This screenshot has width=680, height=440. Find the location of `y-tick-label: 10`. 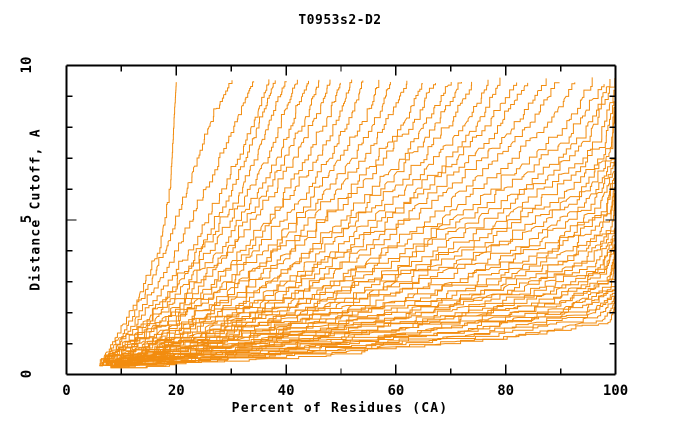

y-tick-label: 10 is located at coordinates (26, 64).